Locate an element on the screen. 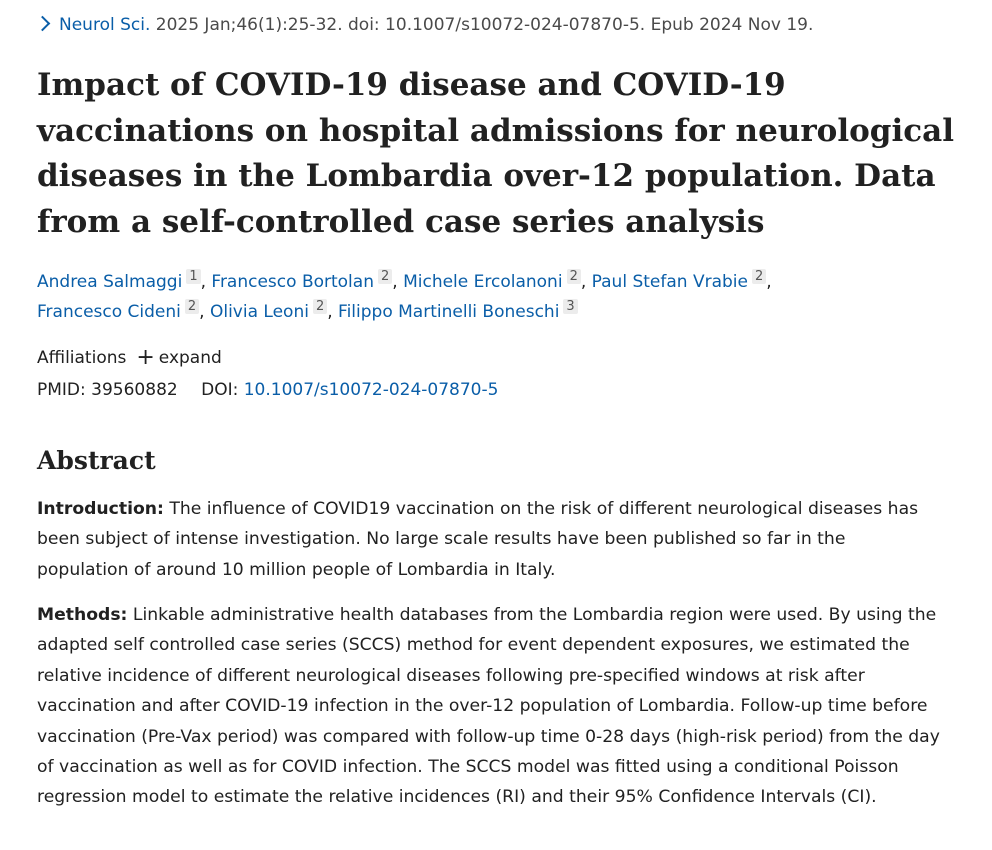  affiliation-marker: 3 is located at coordinates (570, 306).